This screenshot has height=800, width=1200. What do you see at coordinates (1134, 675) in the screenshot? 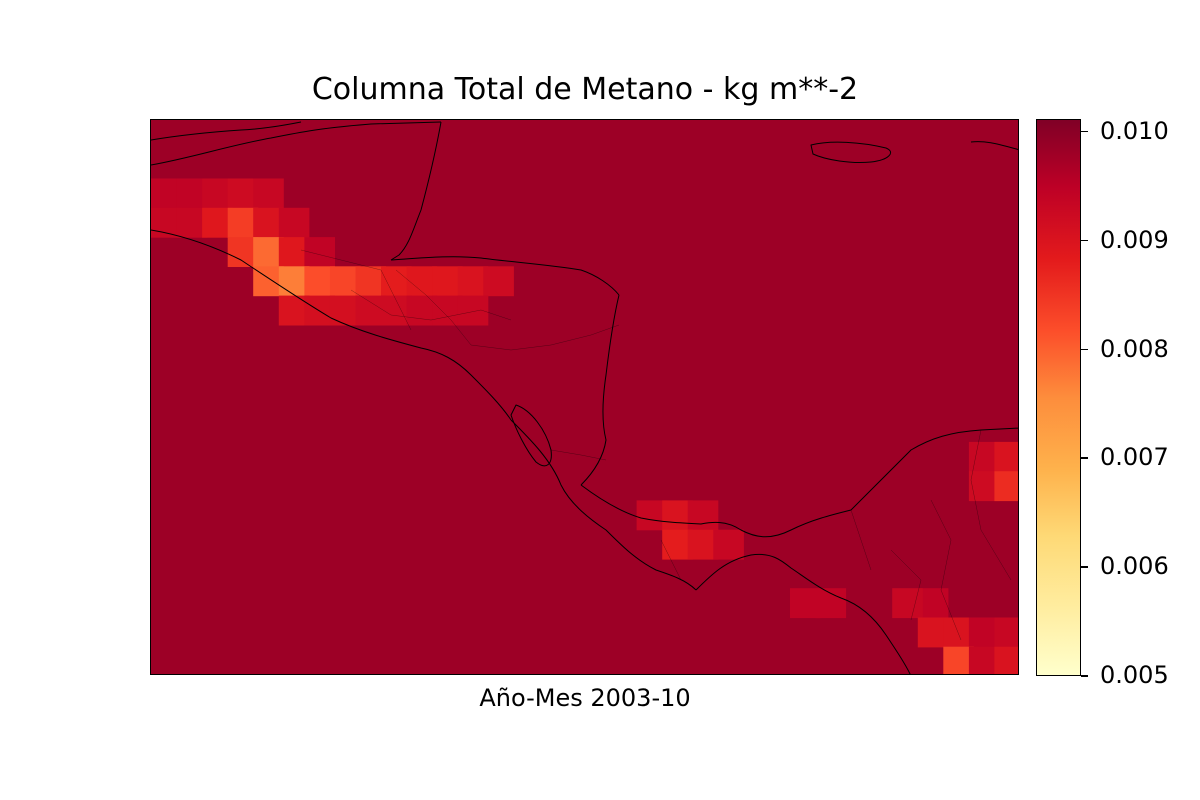
I see `colorbar-tick-label: 0.005` at bounding box center [1134, 675].